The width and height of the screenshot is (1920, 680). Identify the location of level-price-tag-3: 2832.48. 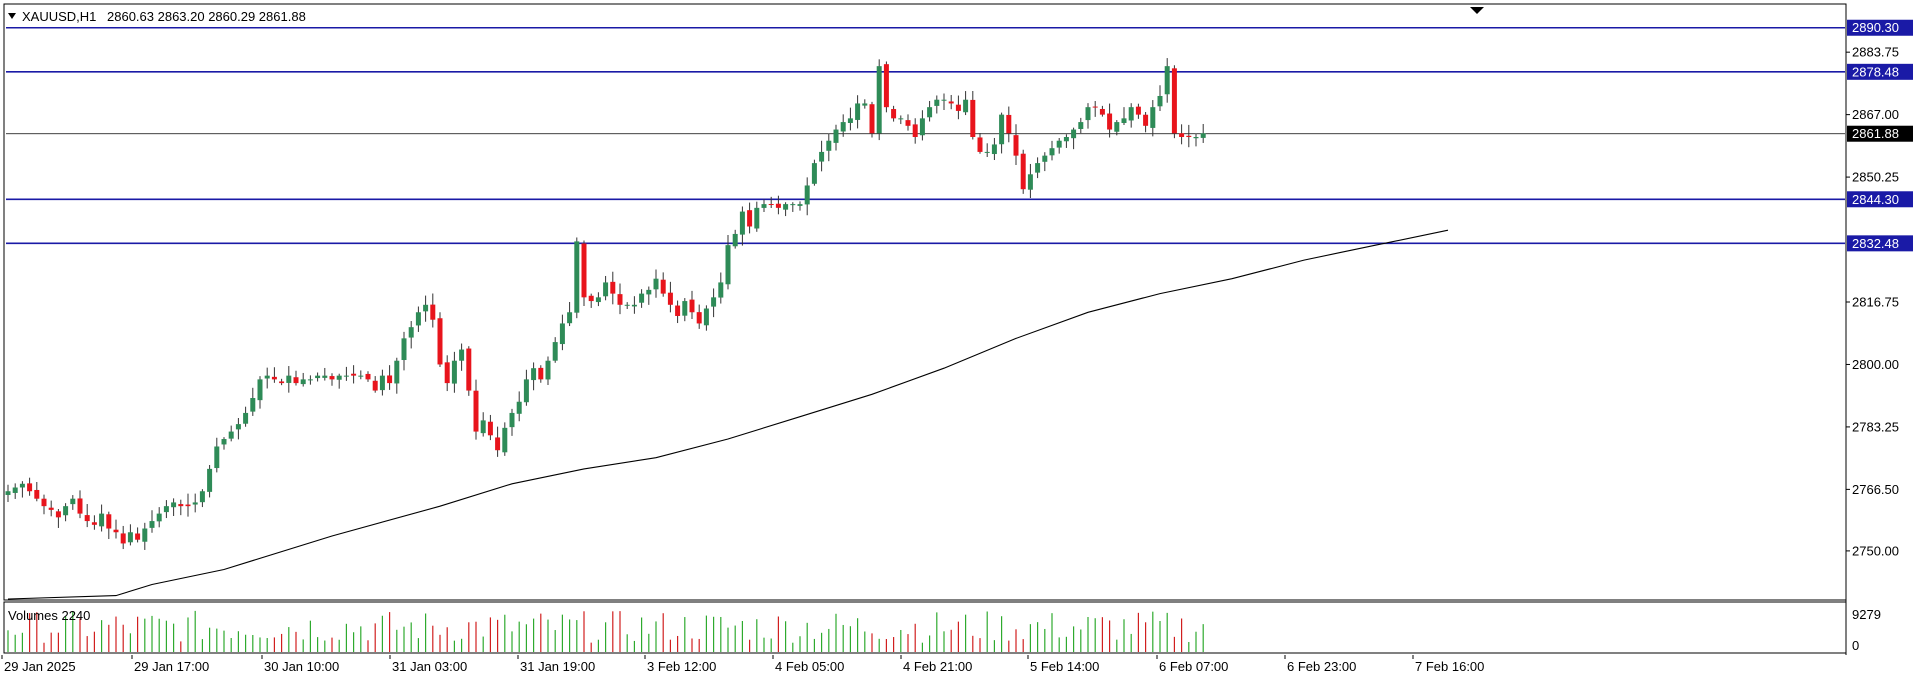
(1875, 243).